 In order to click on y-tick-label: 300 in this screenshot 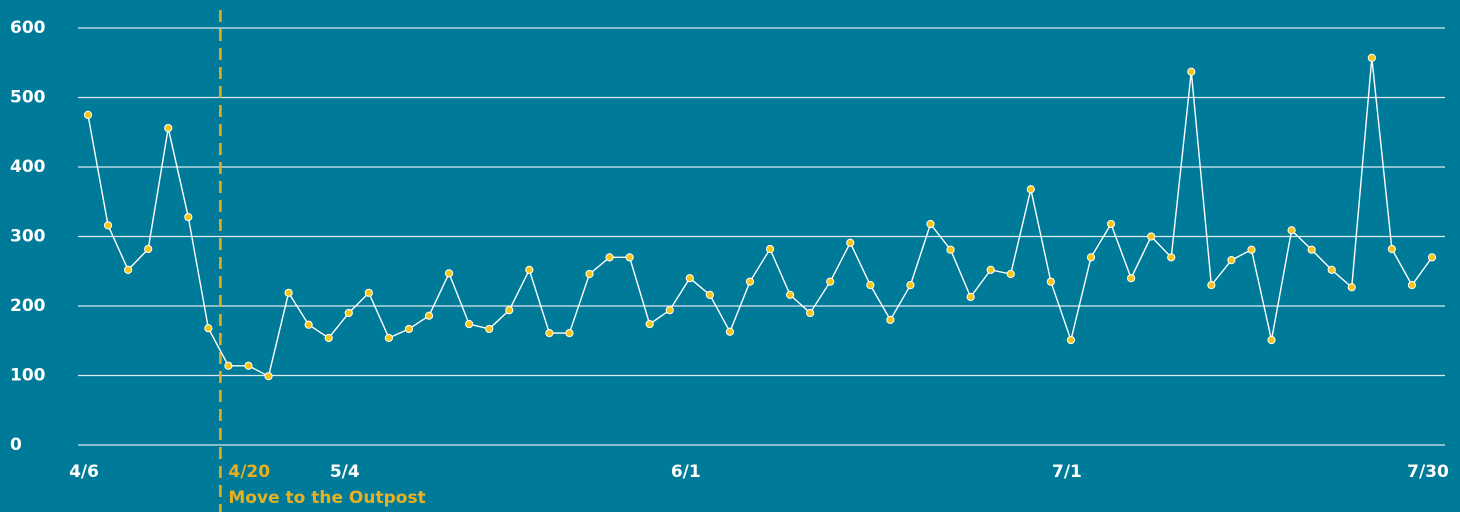, I will do `click(28, 237)`.